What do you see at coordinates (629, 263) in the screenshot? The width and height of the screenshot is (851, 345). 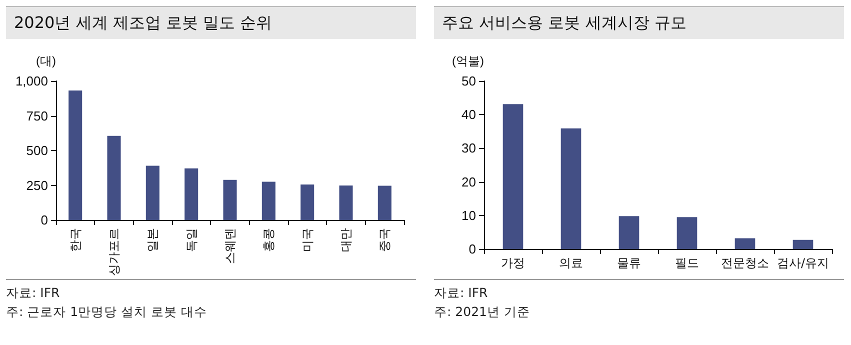 I see `x-tick-label: 물류` at bounding box center [629, 263].